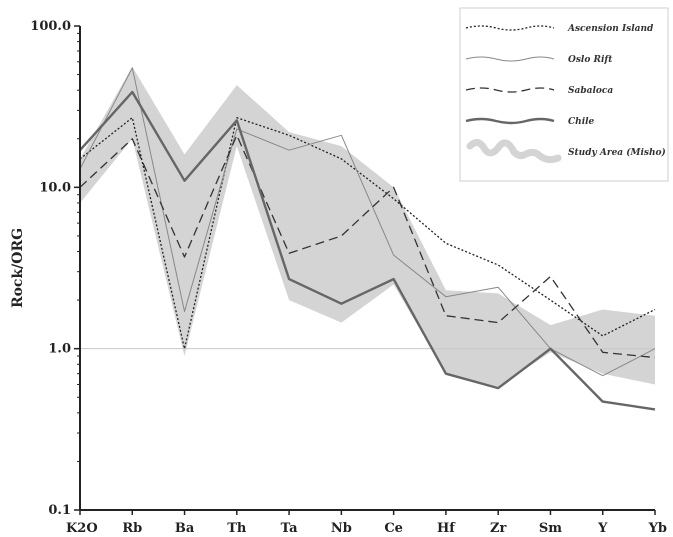 This screenshot has width=673, height=537. What do you see at coordinates (366, 523) in the screenshot?
I see `x-ticks: K2O Rb Ba Th Ta Nb Ce Hf Zr Sm Y Yb` at bounding box center [366, 523].